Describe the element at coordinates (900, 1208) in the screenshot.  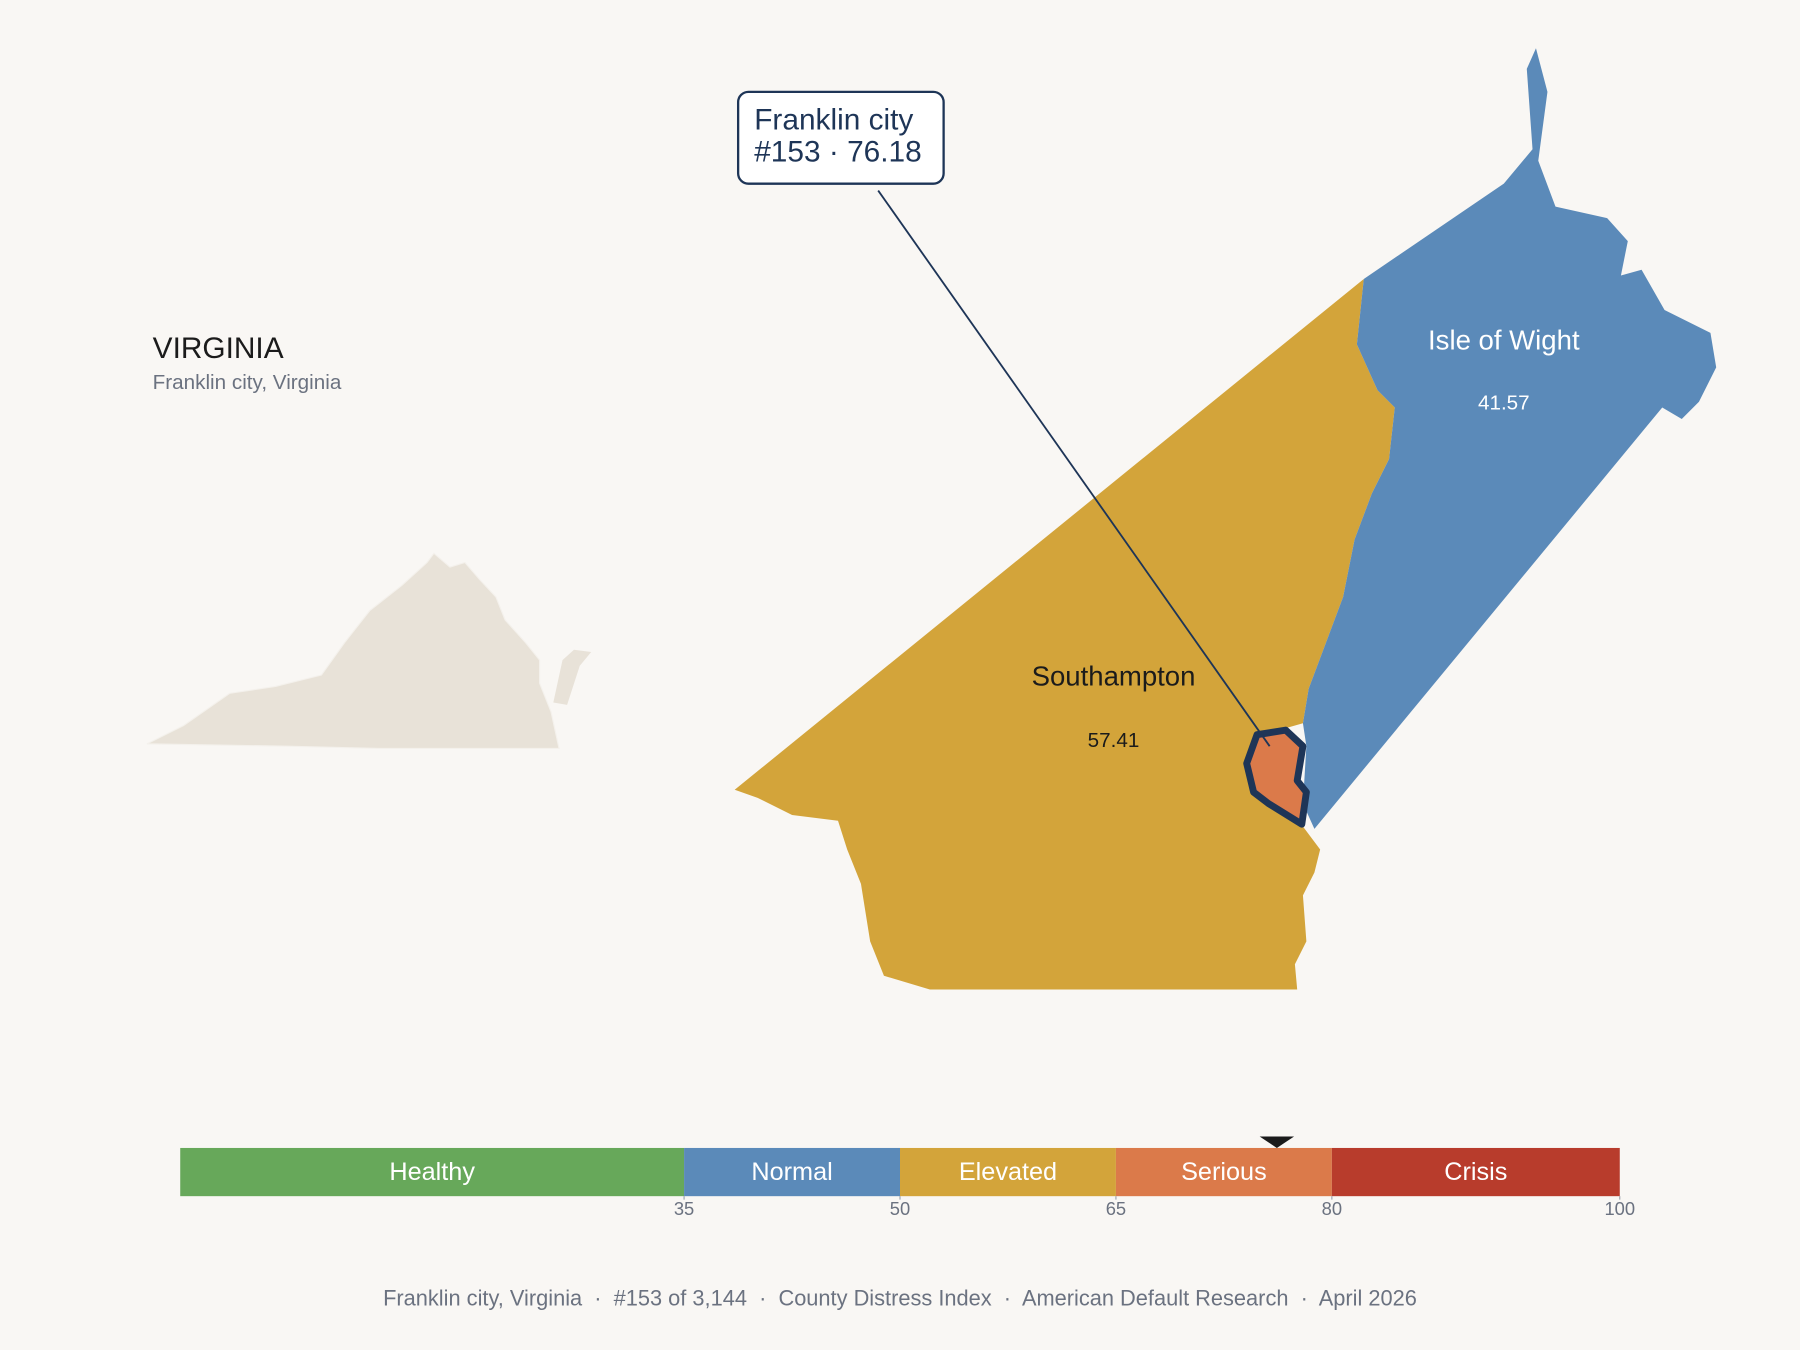
I see `tick-label: 50` at that location.